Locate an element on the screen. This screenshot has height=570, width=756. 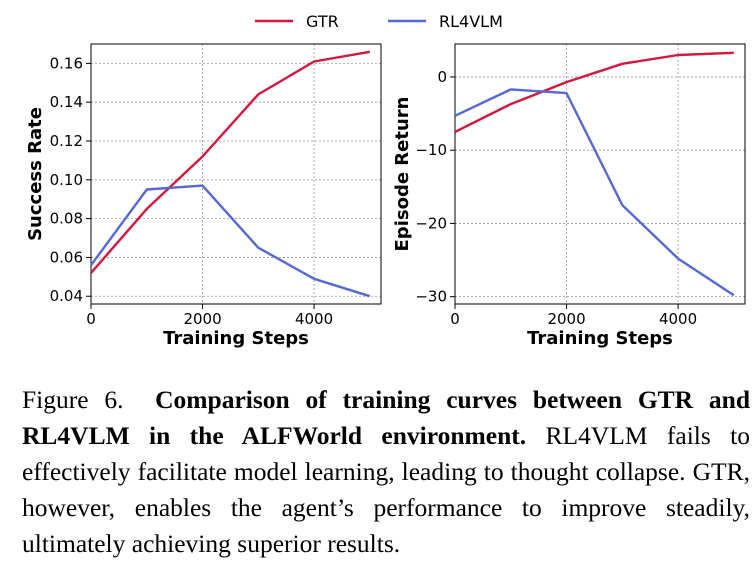
y-tick-label: 0.08 is located at coordinates (66, 219).